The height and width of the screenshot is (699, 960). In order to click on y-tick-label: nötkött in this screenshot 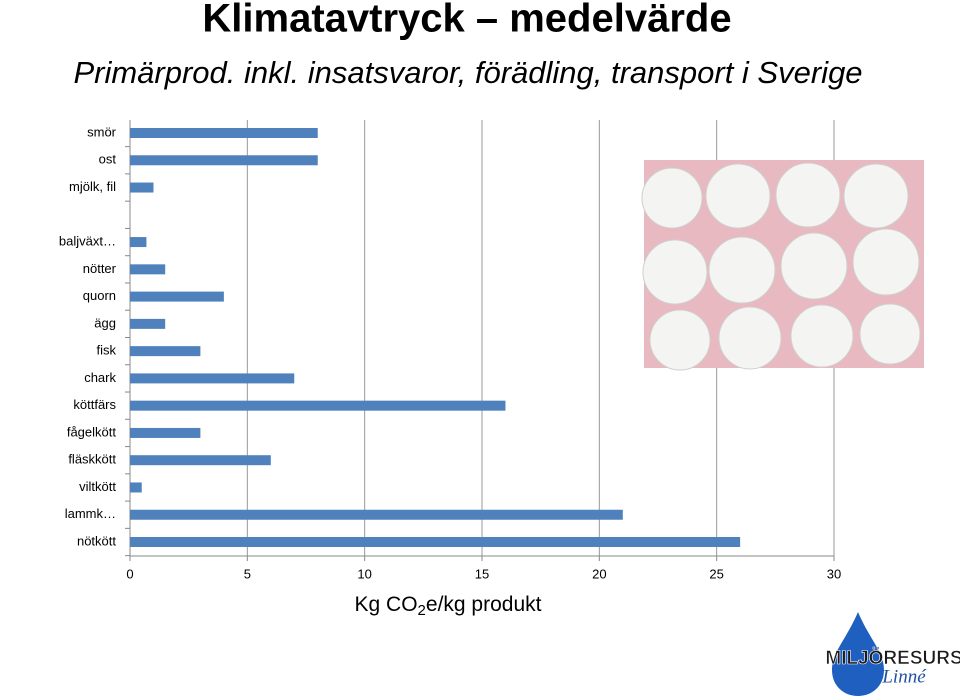, I will do `click(96, 540)`.